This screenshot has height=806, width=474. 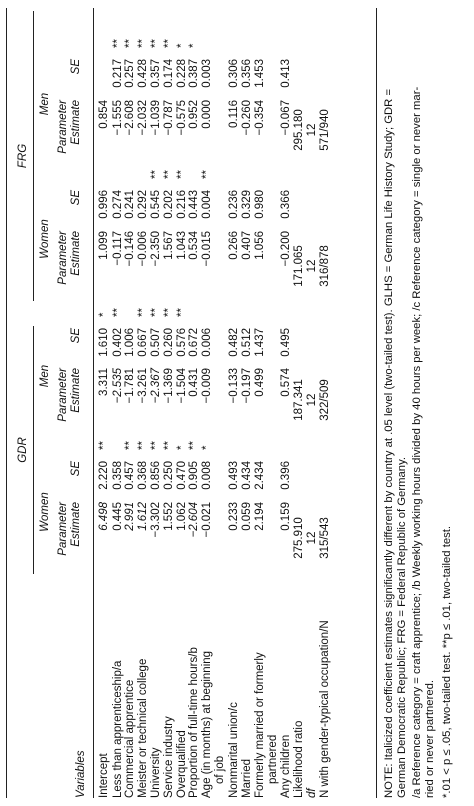 I want to click on parameter-estimate: −0.006, so click(x=143, y=249).